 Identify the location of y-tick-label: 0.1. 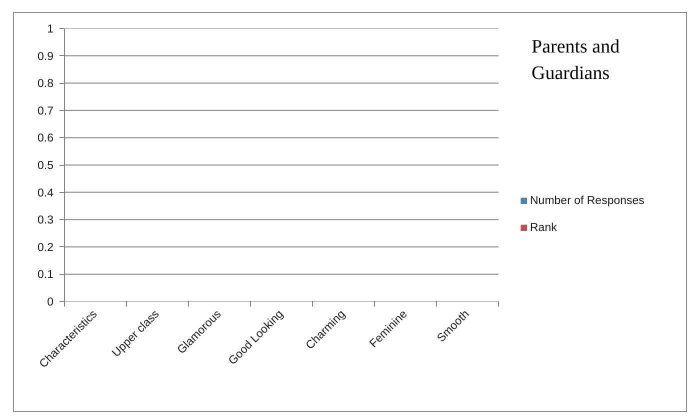
(46, 275).